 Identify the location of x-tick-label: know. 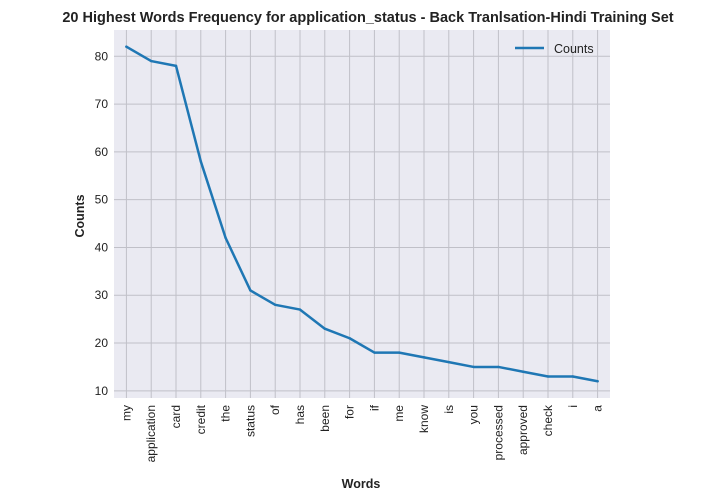
(424, 419).